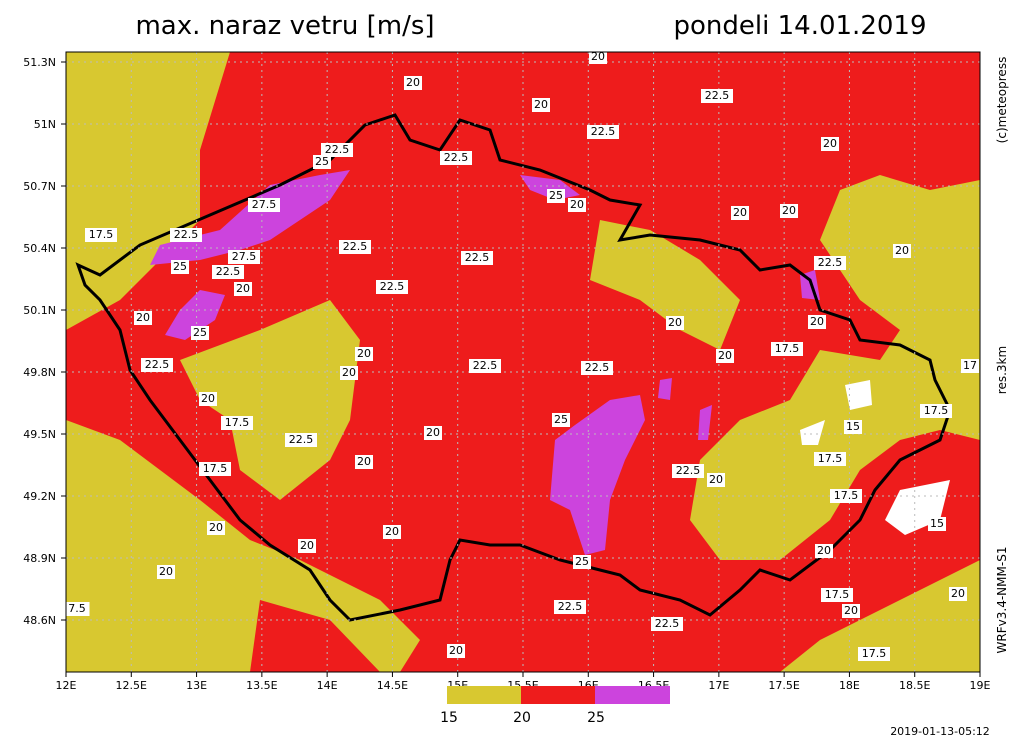  Describe the element at coordinates (449, 718) in the screenshot. I see `legend-label: 15` at that location.